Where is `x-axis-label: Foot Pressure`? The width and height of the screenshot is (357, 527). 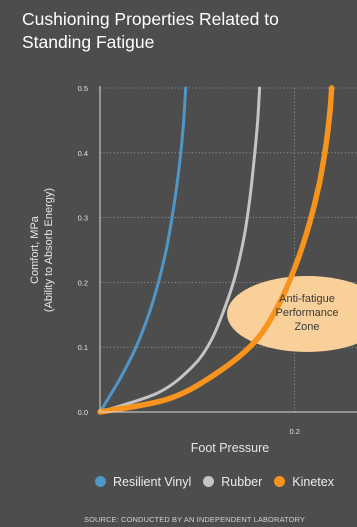 x-axis-label: Foot Pressure is located at coordinates (230, 448).